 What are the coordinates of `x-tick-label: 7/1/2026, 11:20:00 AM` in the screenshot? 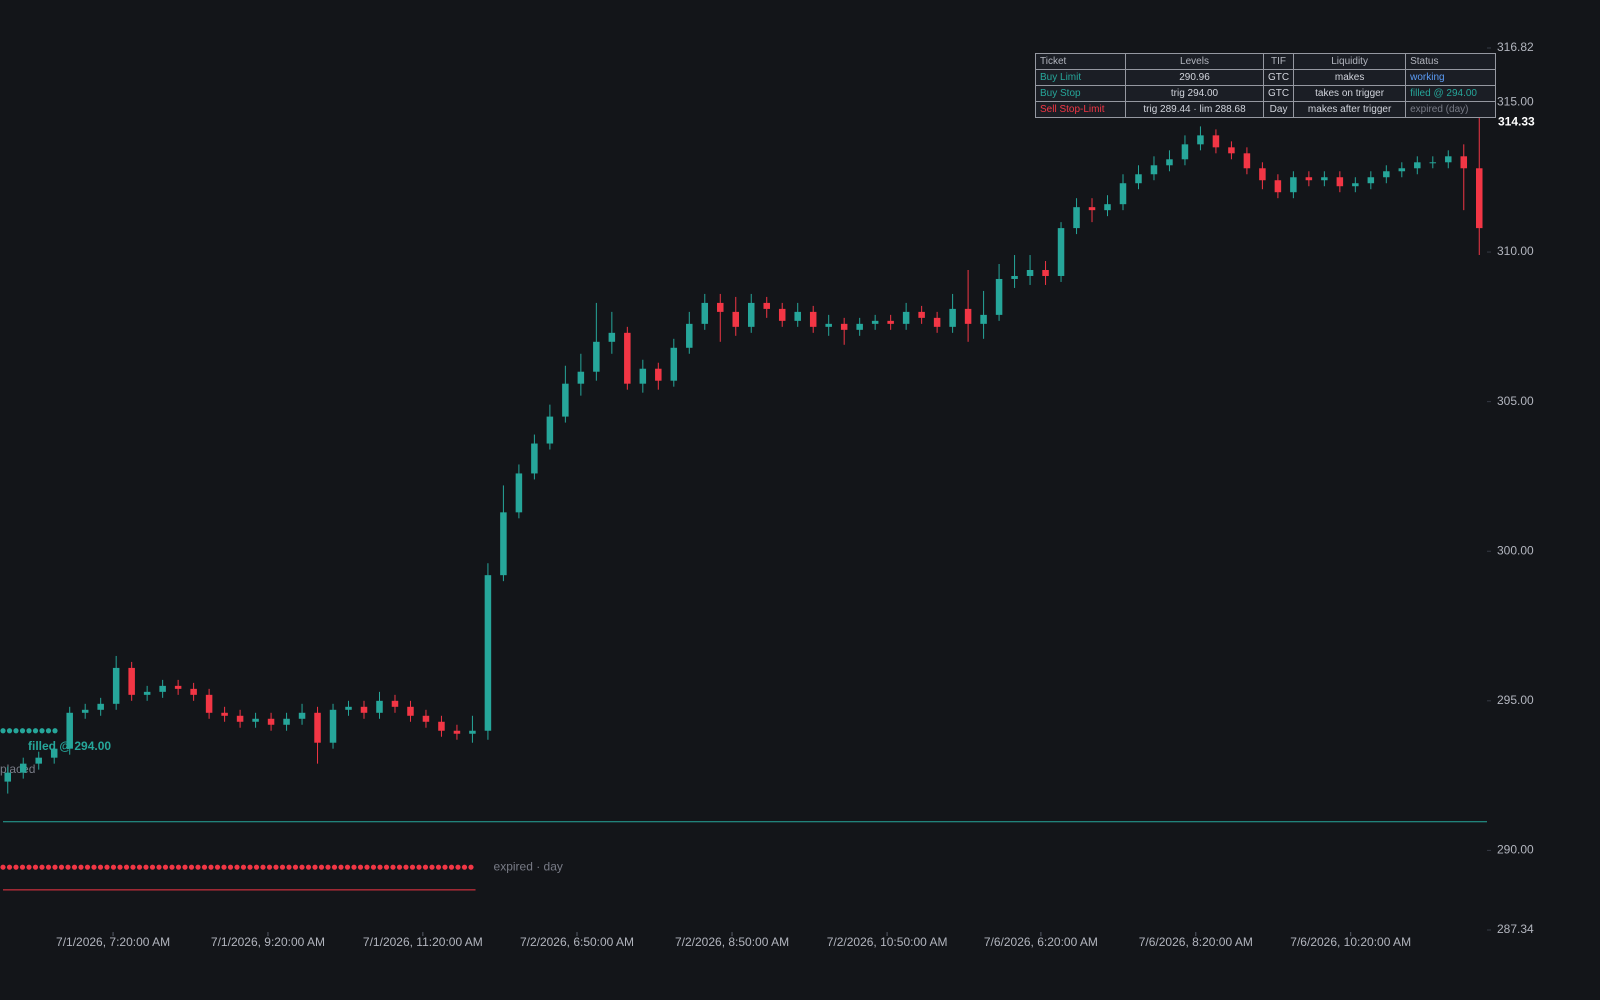 It's located at (423, 942).